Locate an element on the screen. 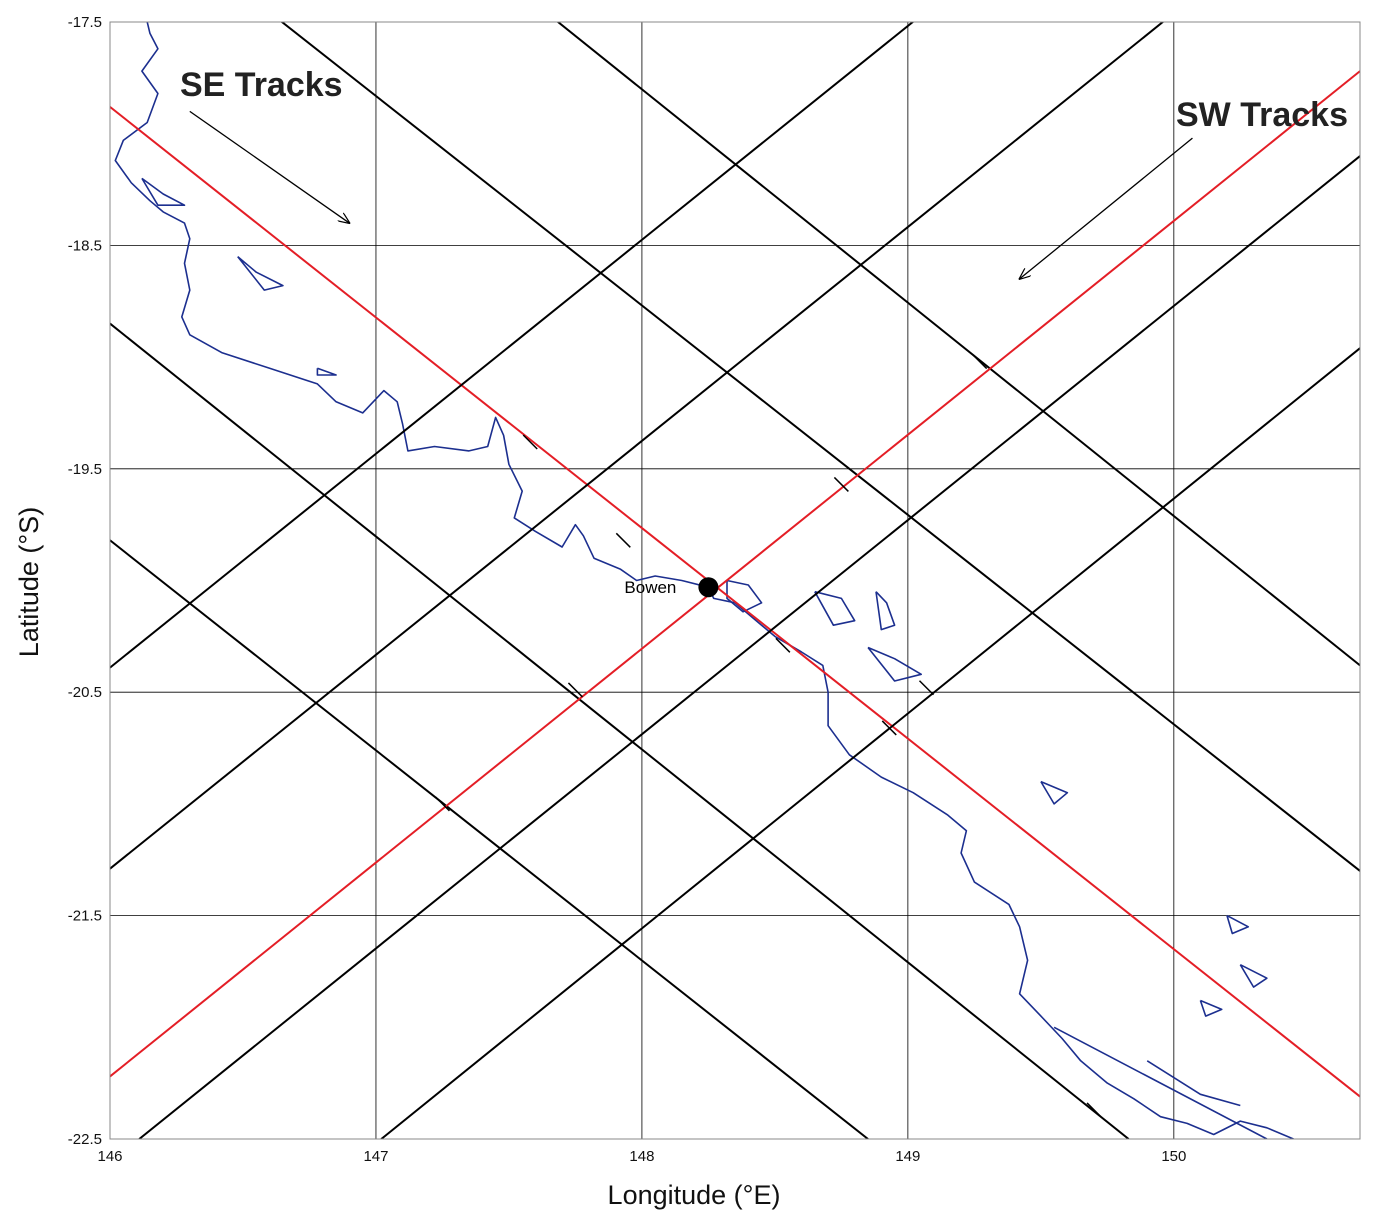 The height and width of the screenshot is (1216, 1384). bowen-label: Bowen is located at coordinates (650, 587).